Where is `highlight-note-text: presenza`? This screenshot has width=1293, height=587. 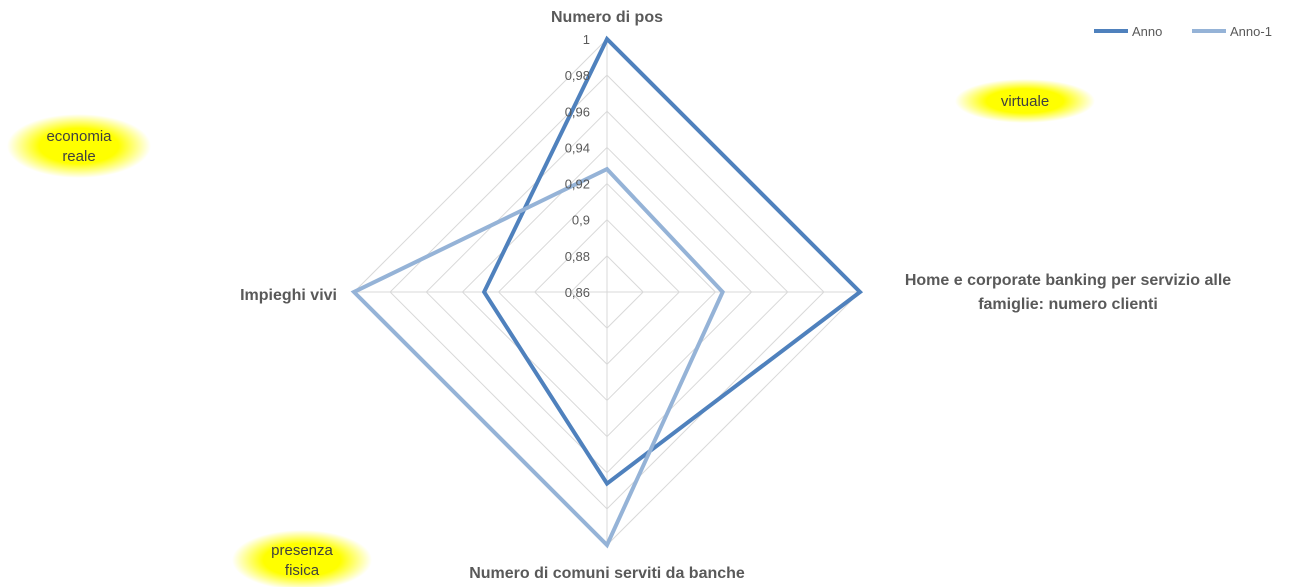
highlight-note-text: presenza is located at coordinates (302, 550).